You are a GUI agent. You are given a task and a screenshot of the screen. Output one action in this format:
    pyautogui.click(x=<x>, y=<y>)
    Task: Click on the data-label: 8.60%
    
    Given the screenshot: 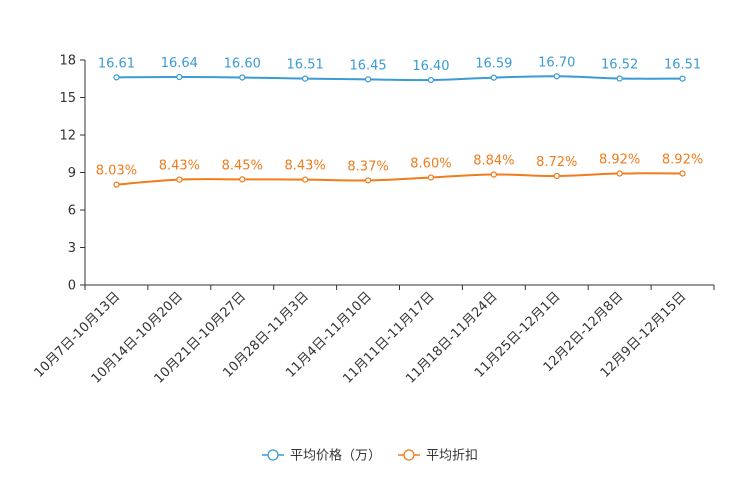 What is the action you would take?
    pyautogui.click(x=430, y=164)
    